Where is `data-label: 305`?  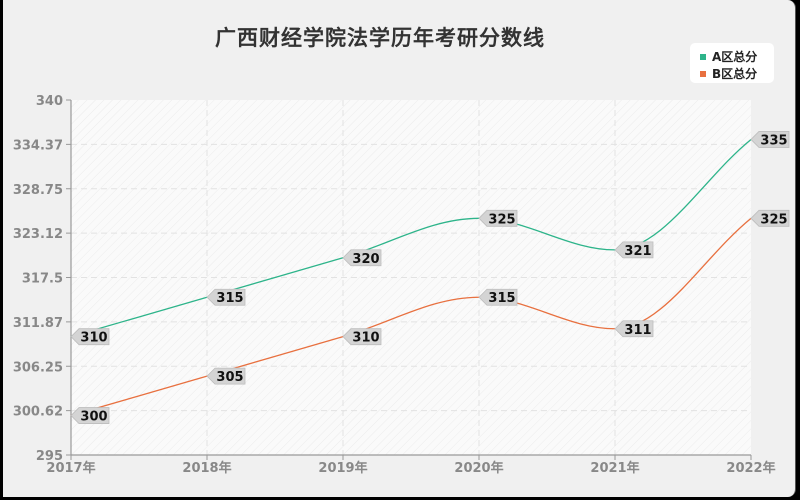 data-label: 305 is located at coordinates (226, 376).